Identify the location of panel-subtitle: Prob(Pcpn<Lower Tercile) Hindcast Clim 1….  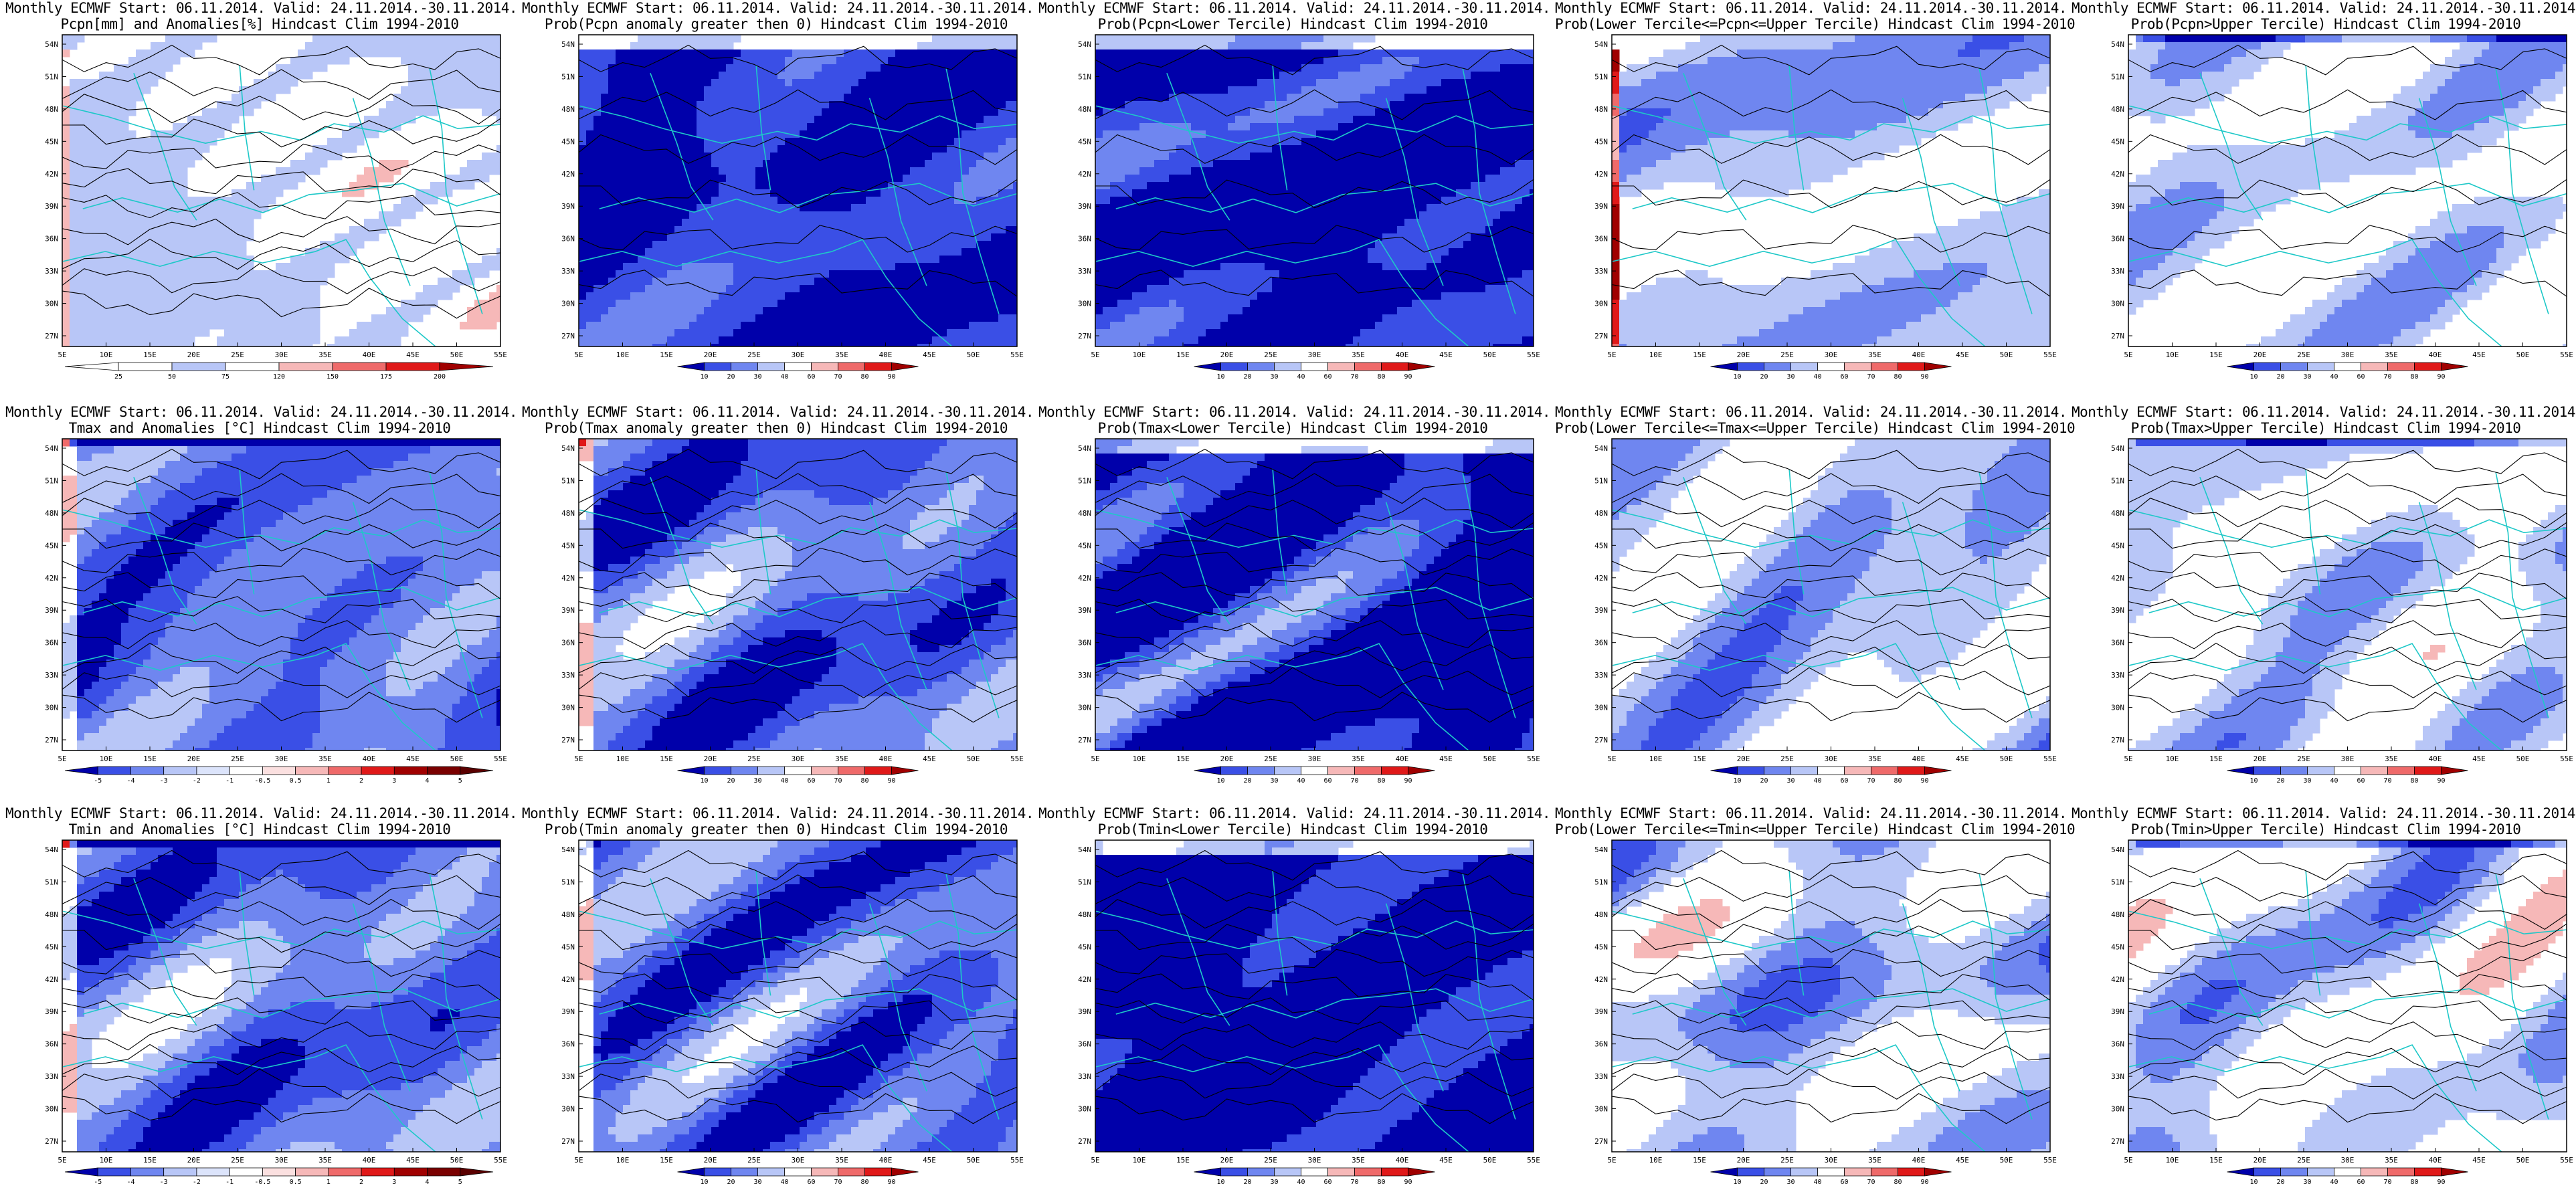
(1292, 24).